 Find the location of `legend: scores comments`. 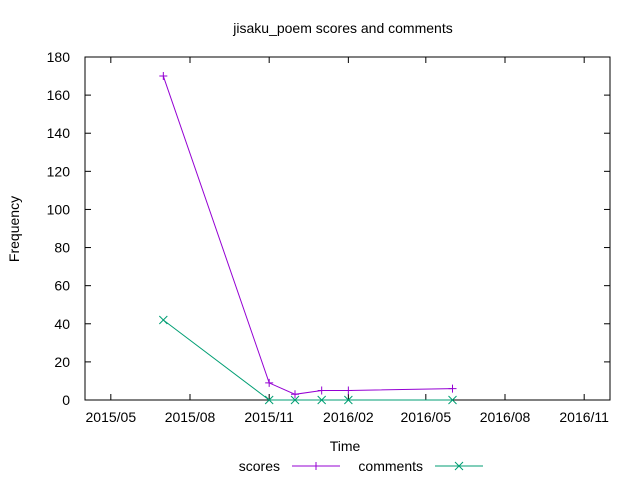

legend: scores comments is located at coordinates (361, 466).